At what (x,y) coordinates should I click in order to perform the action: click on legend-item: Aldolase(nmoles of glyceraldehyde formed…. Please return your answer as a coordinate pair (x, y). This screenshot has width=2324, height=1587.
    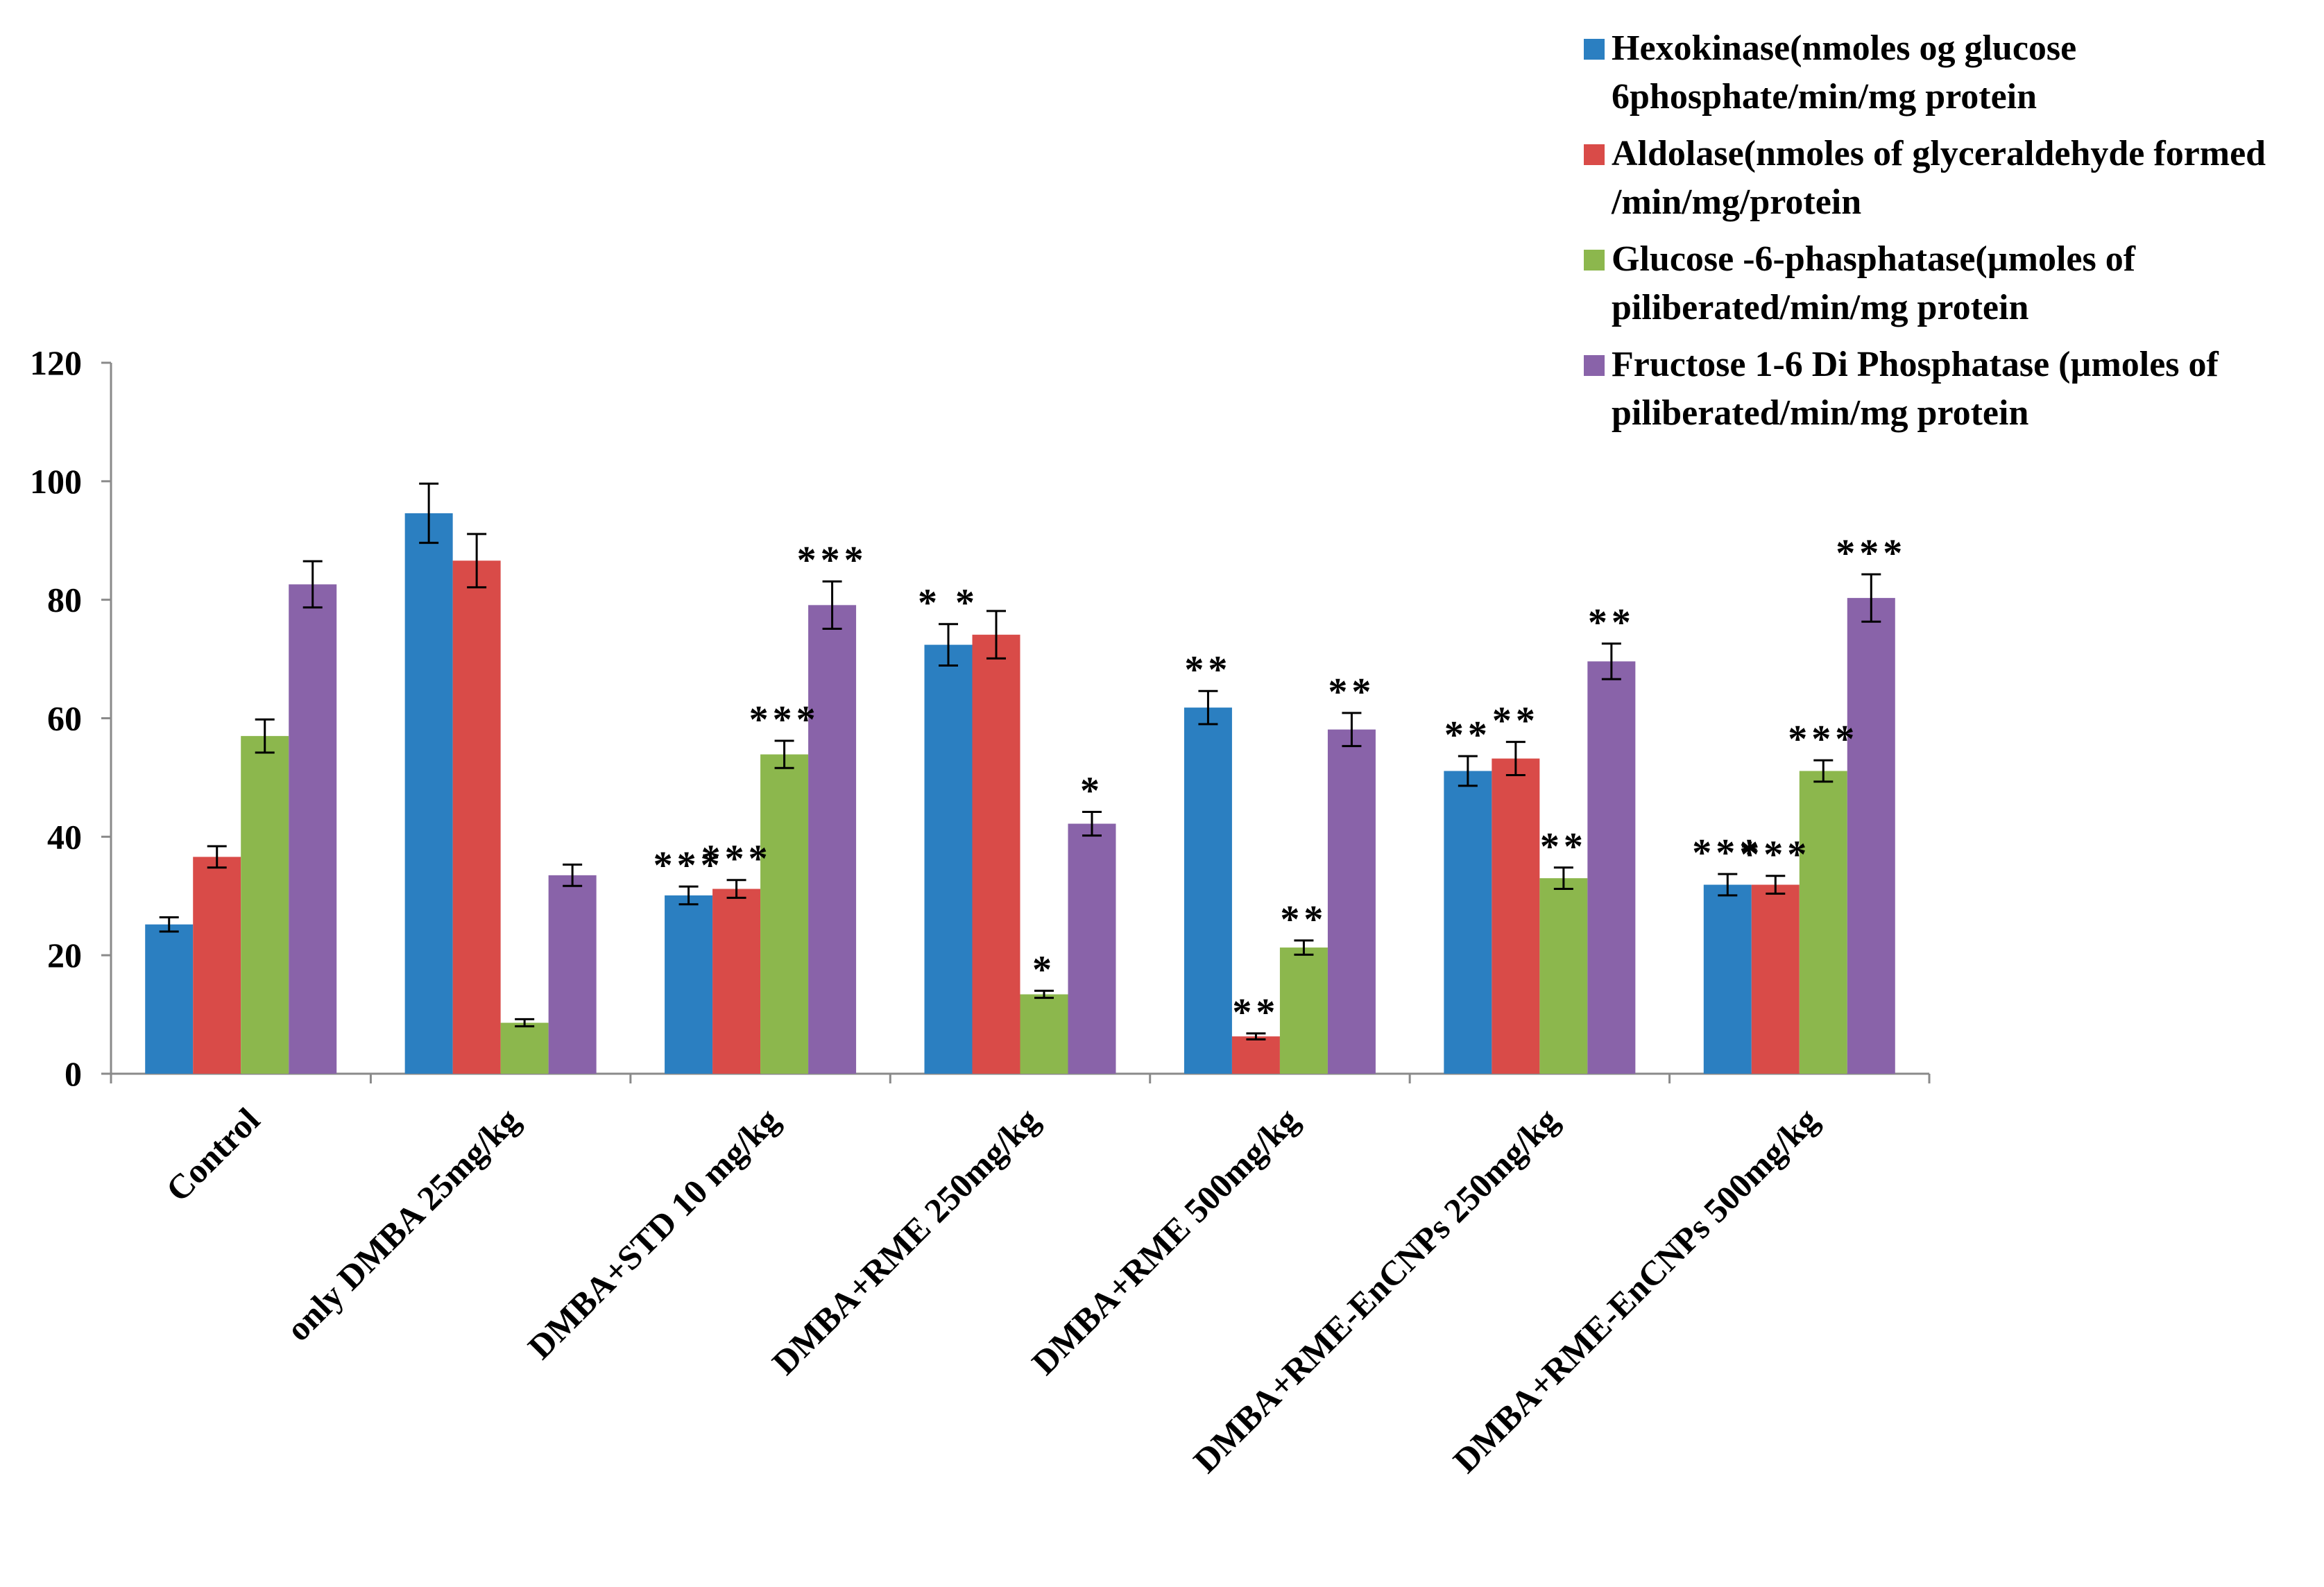
    Looking at the image, I should click on (1925, 178).